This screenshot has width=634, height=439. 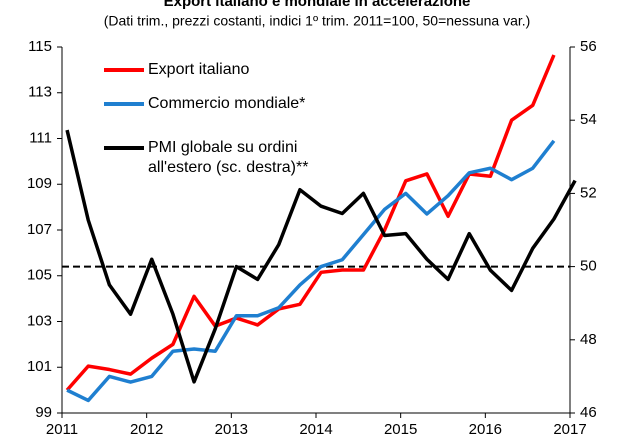 I want to click on y-tick-label: 113, so click(x=40, y=92).